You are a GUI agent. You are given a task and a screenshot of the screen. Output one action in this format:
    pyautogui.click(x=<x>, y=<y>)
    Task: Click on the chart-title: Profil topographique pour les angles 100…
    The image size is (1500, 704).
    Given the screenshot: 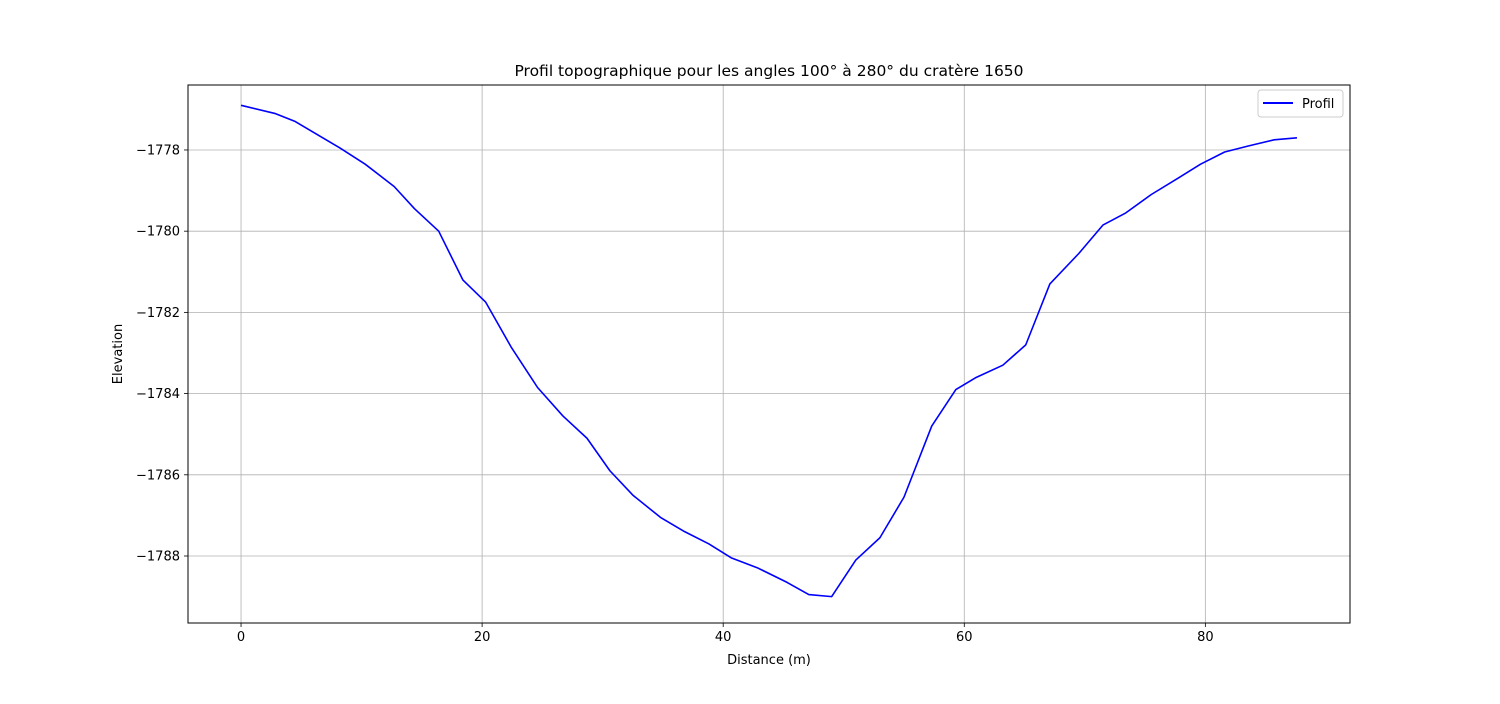 What is the action you would take?
    pyautogui.click(x=768, y=71)
    